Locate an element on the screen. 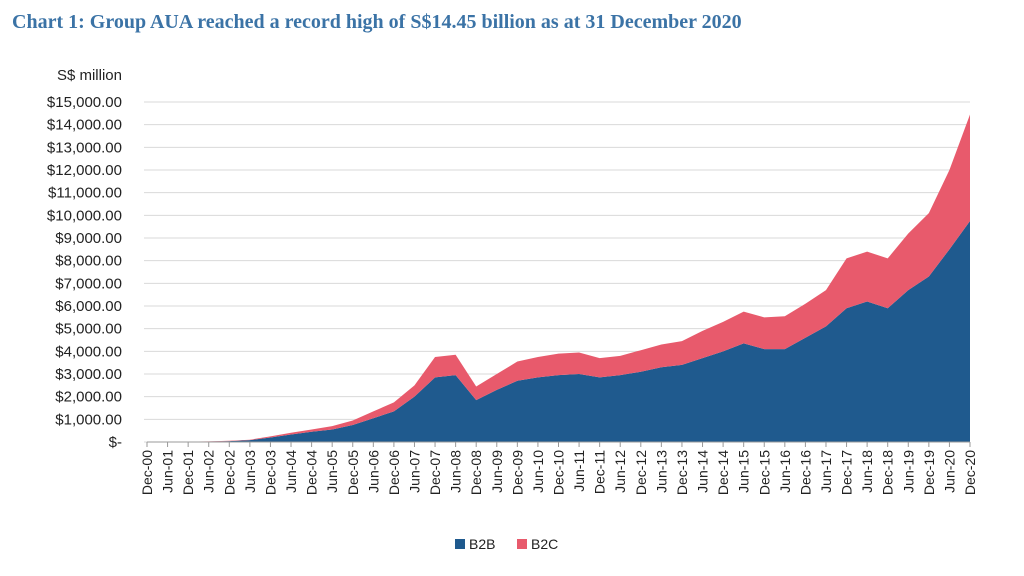 The height and width of the screenshot is (576, 1024). x-tick-label: Jun-07 is located at coordinates (414, 471).